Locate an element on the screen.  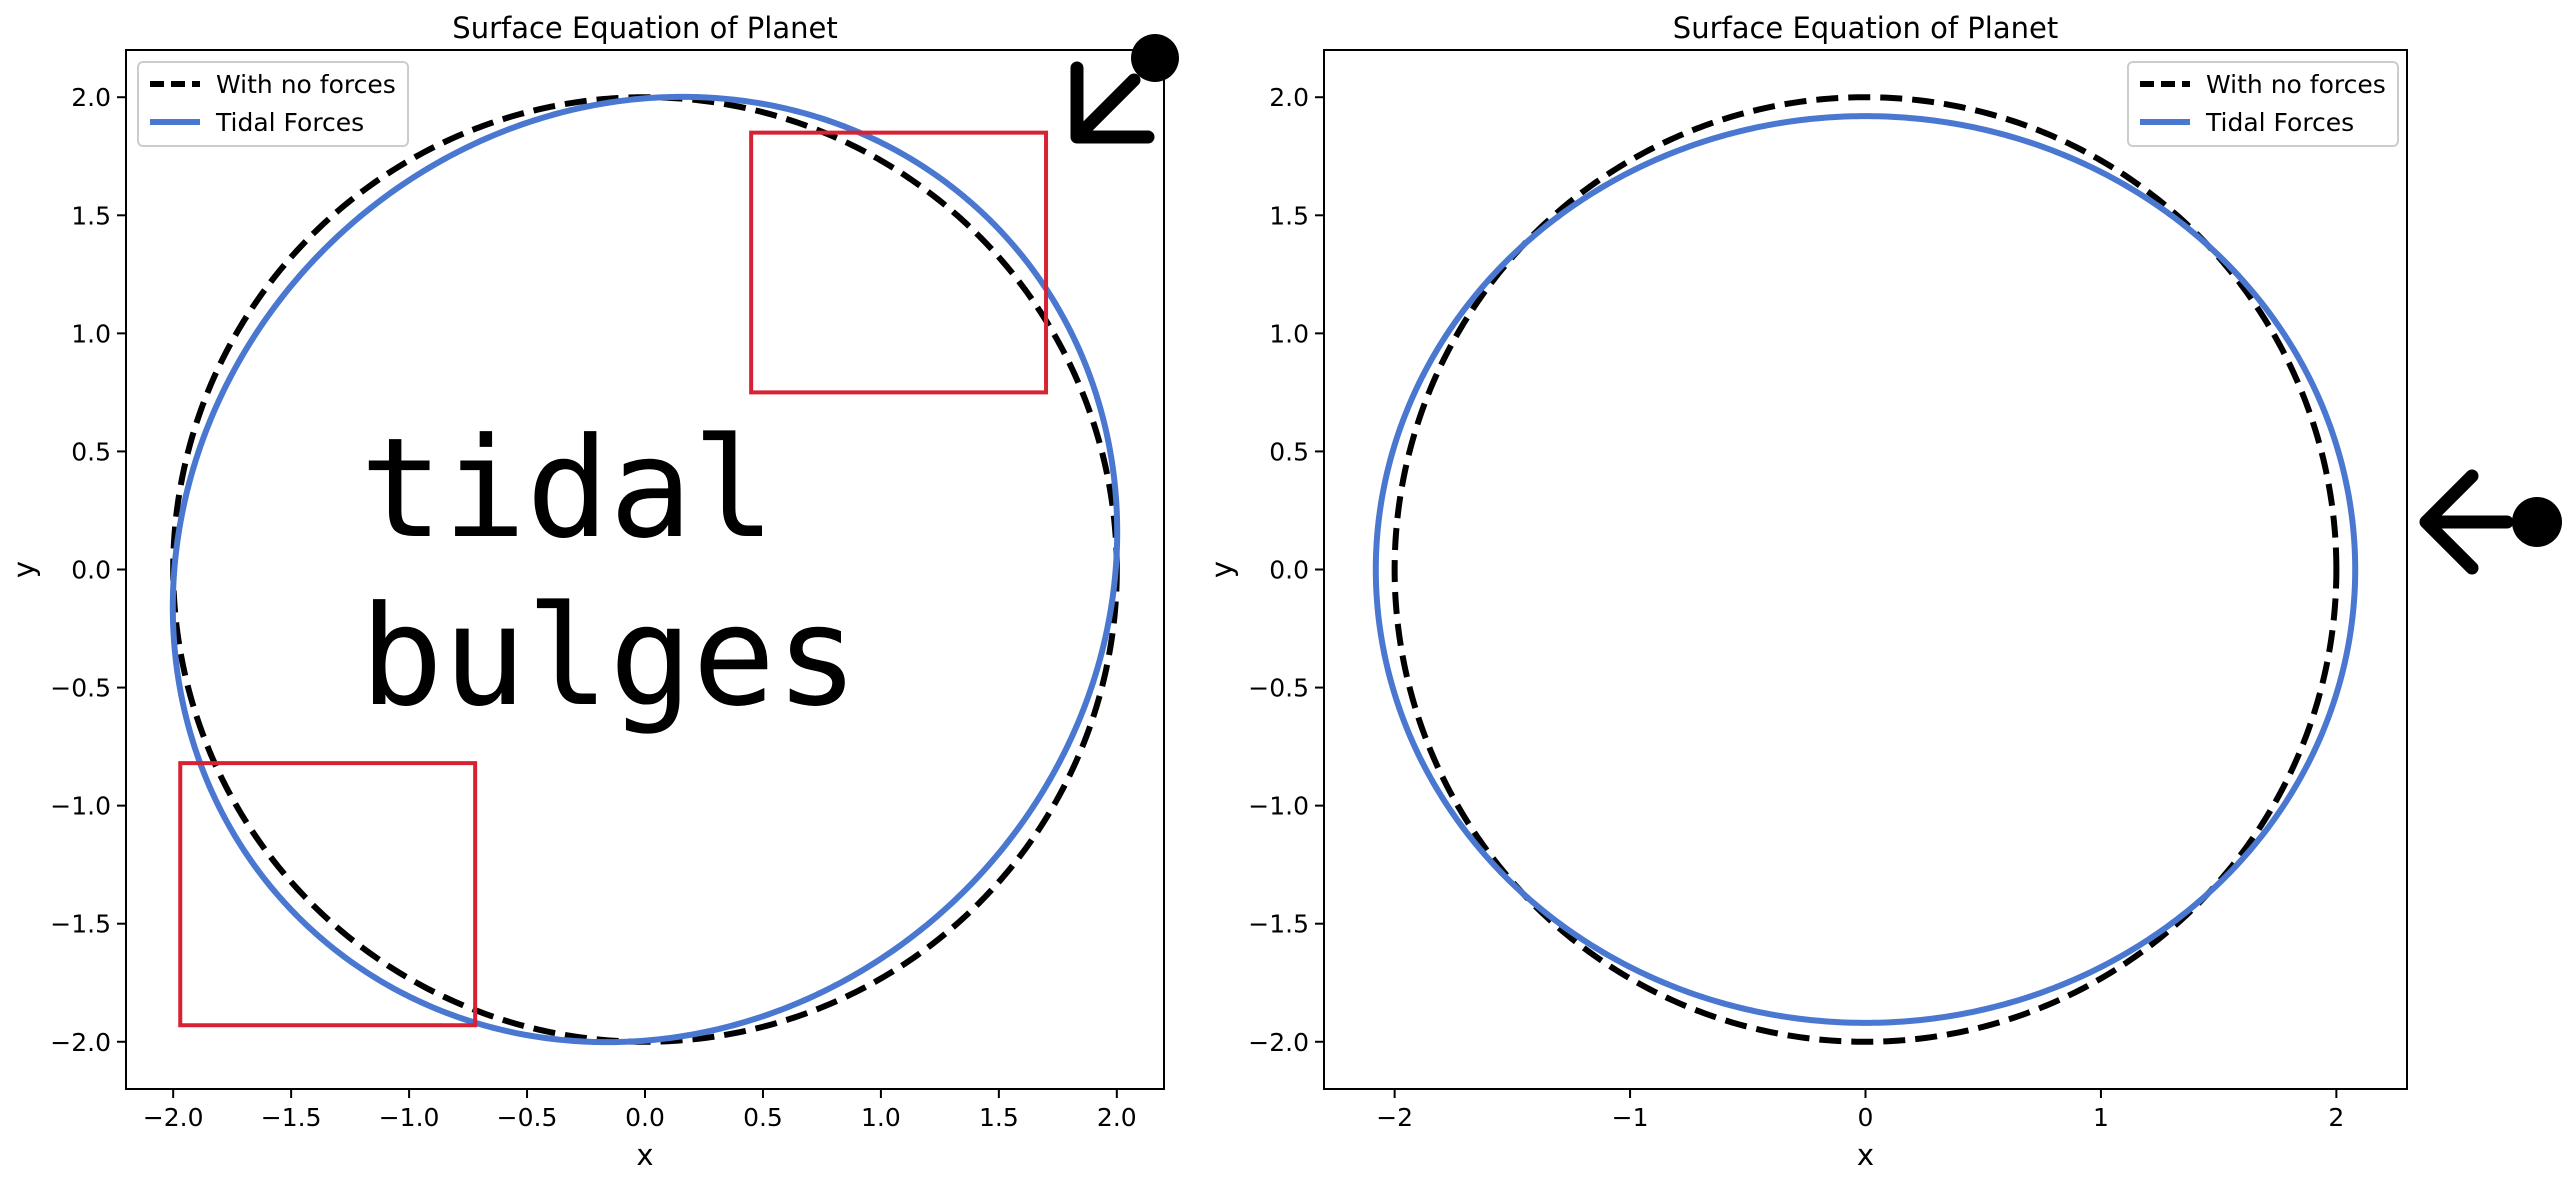
x-tick-label: 2 is located at coordinates (2336, 1117).